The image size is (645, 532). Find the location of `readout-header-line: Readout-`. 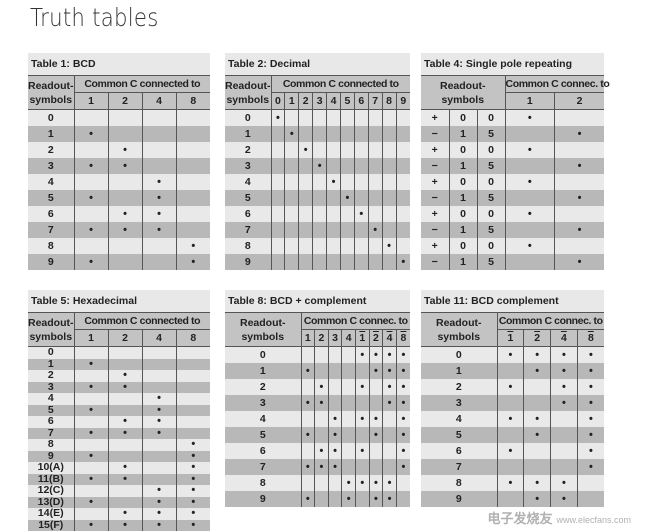

readout-header-line: Readout- is located at coordinates (51, 322).